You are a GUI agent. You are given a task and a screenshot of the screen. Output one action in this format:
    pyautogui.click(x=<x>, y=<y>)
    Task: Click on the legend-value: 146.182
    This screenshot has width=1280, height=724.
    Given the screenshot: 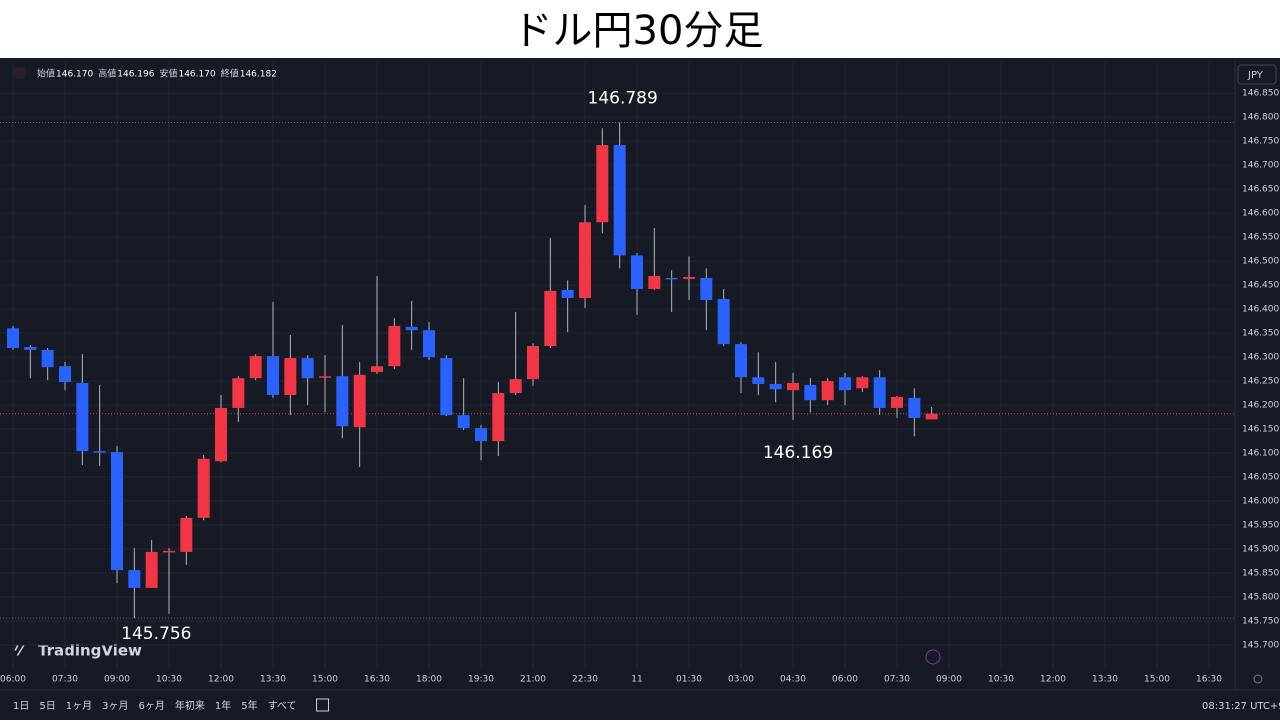 What is the action you would take?
    pyautogui.click(x=258, y=75)
    